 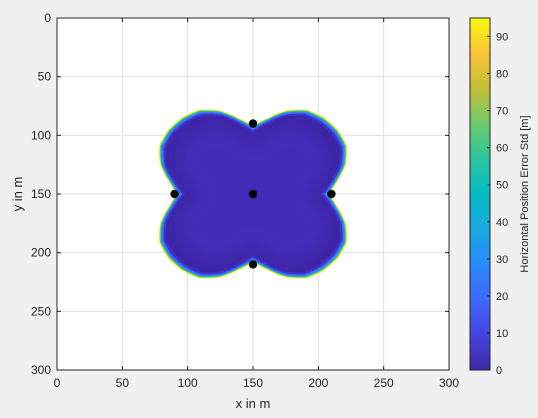 What do you see at coordinates (499, 371) in the screenshot?
I see `colorbar-tick-label: 0` at bounding box center [499, 371].